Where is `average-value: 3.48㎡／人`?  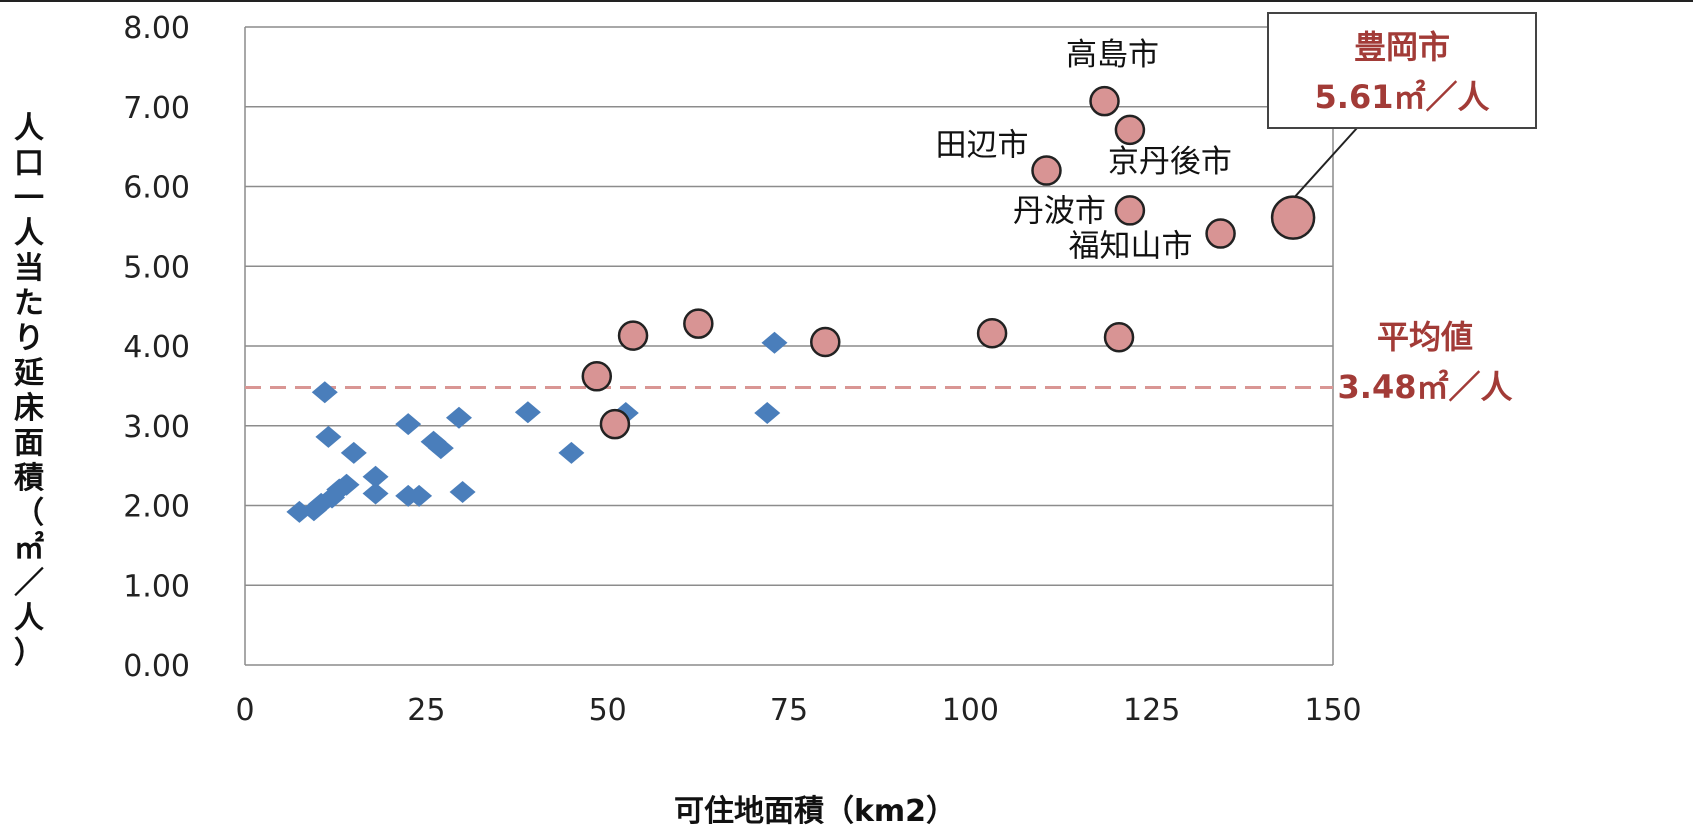 average-value: 3.48㎡／人 is located at coordinates (1425, 387).